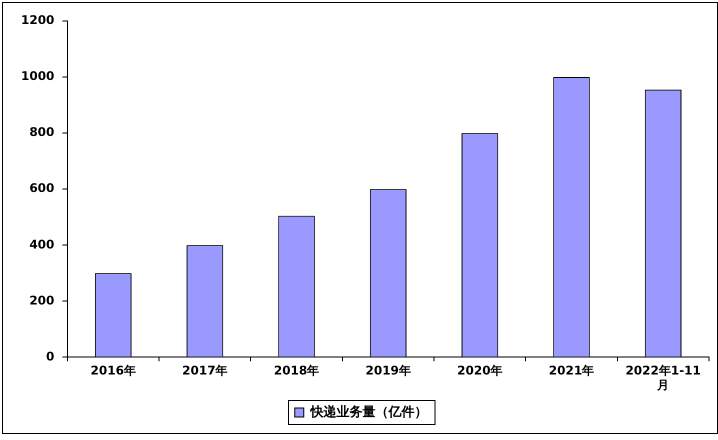  I want to click on x-tick-label: 2022年1-11月, so click(663, 378).